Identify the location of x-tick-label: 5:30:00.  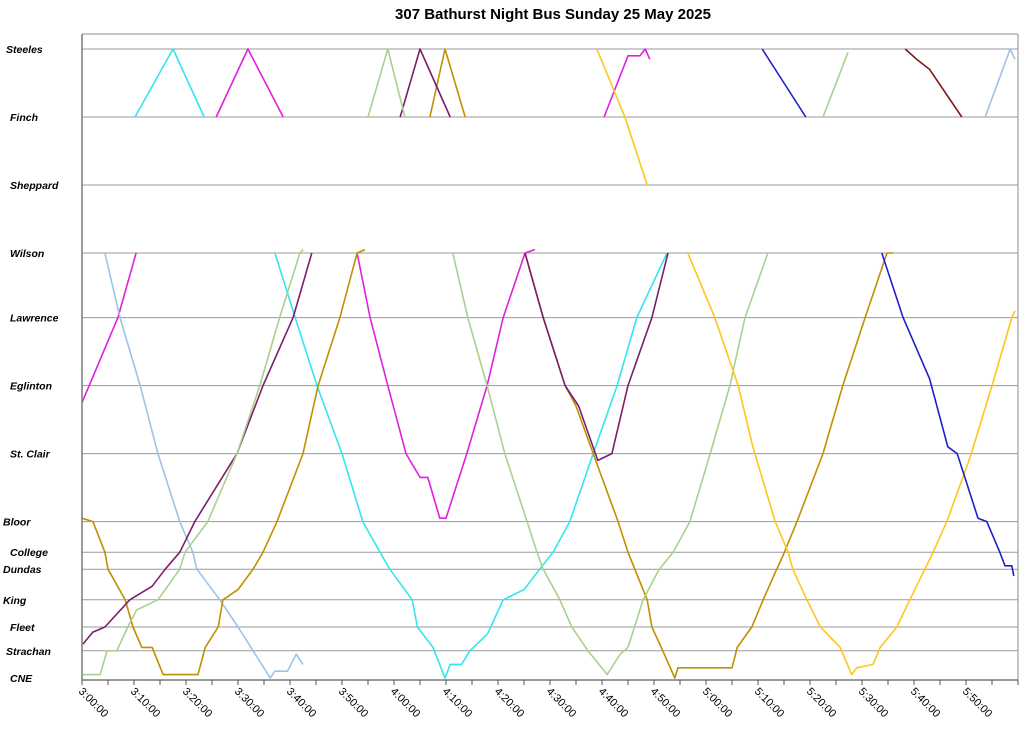
(873, 703).